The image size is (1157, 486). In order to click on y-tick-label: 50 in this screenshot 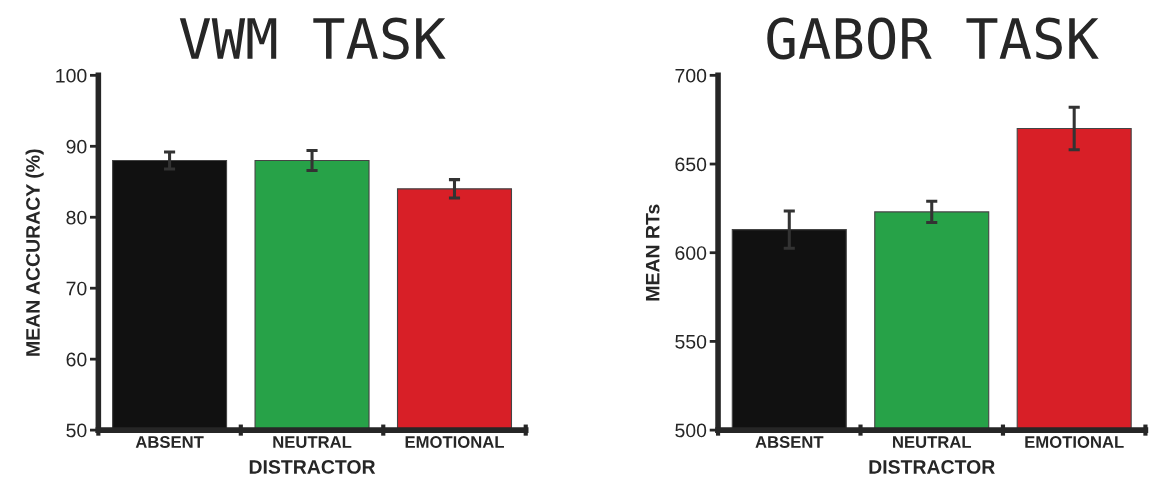, I will do `click(76, 430)`.